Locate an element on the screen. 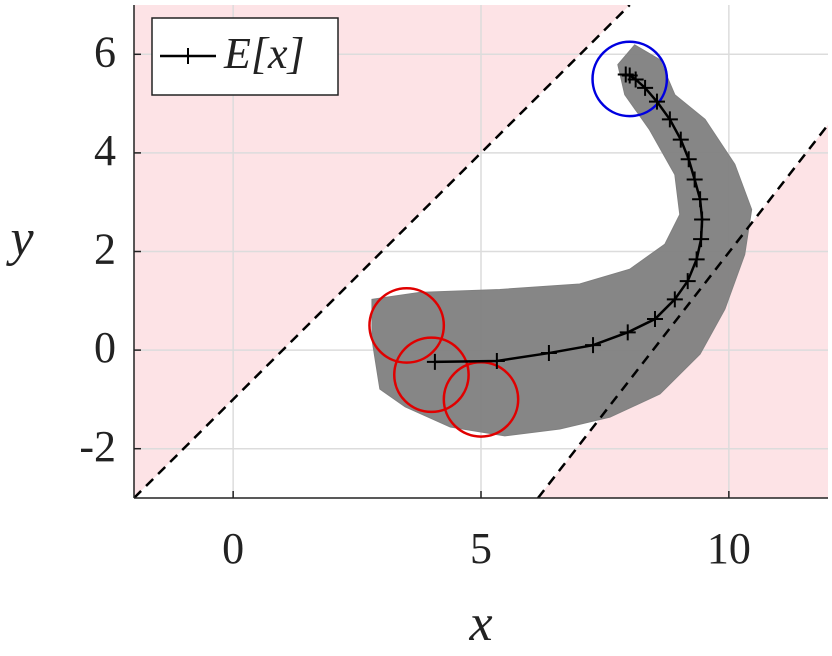 The height and width of the screenshot is (656, 832). x-tick-label: 10 is located at coordinates (729, 548).